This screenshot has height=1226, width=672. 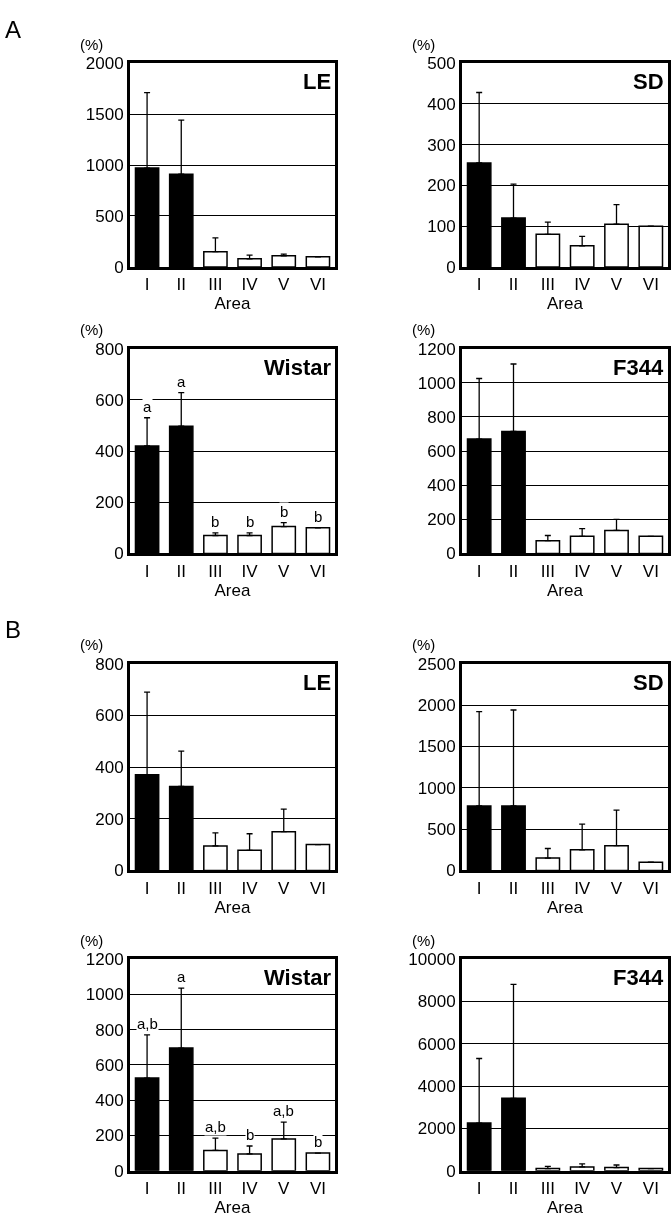 I want to click on y-tick-label: 10000, so click(x=432, y=959).